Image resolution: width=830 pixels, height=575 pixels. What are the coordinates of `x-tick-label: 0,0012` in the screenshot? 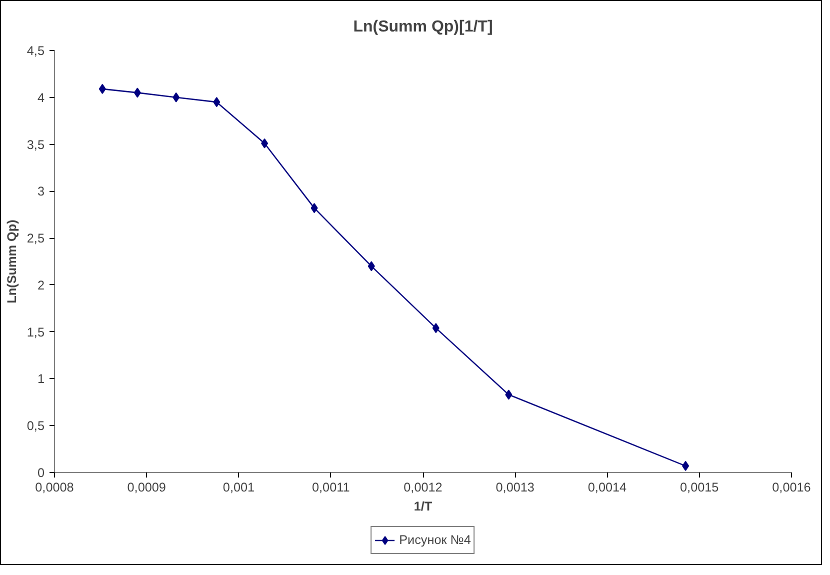 It's located at (423, 487).